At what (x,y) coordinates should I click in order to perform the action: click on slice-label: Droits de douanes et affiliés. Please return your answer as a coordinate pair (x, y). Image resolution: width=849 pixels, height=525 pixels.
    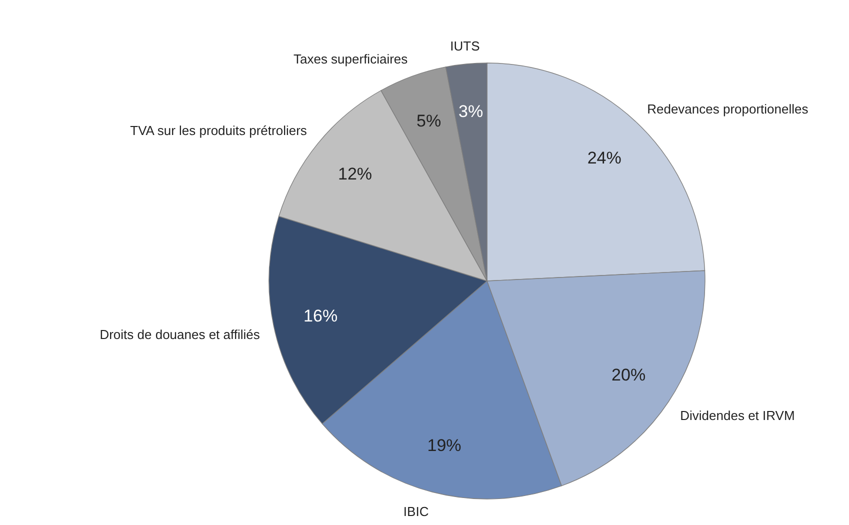
    Looking at the image, I should click on (180, 334).